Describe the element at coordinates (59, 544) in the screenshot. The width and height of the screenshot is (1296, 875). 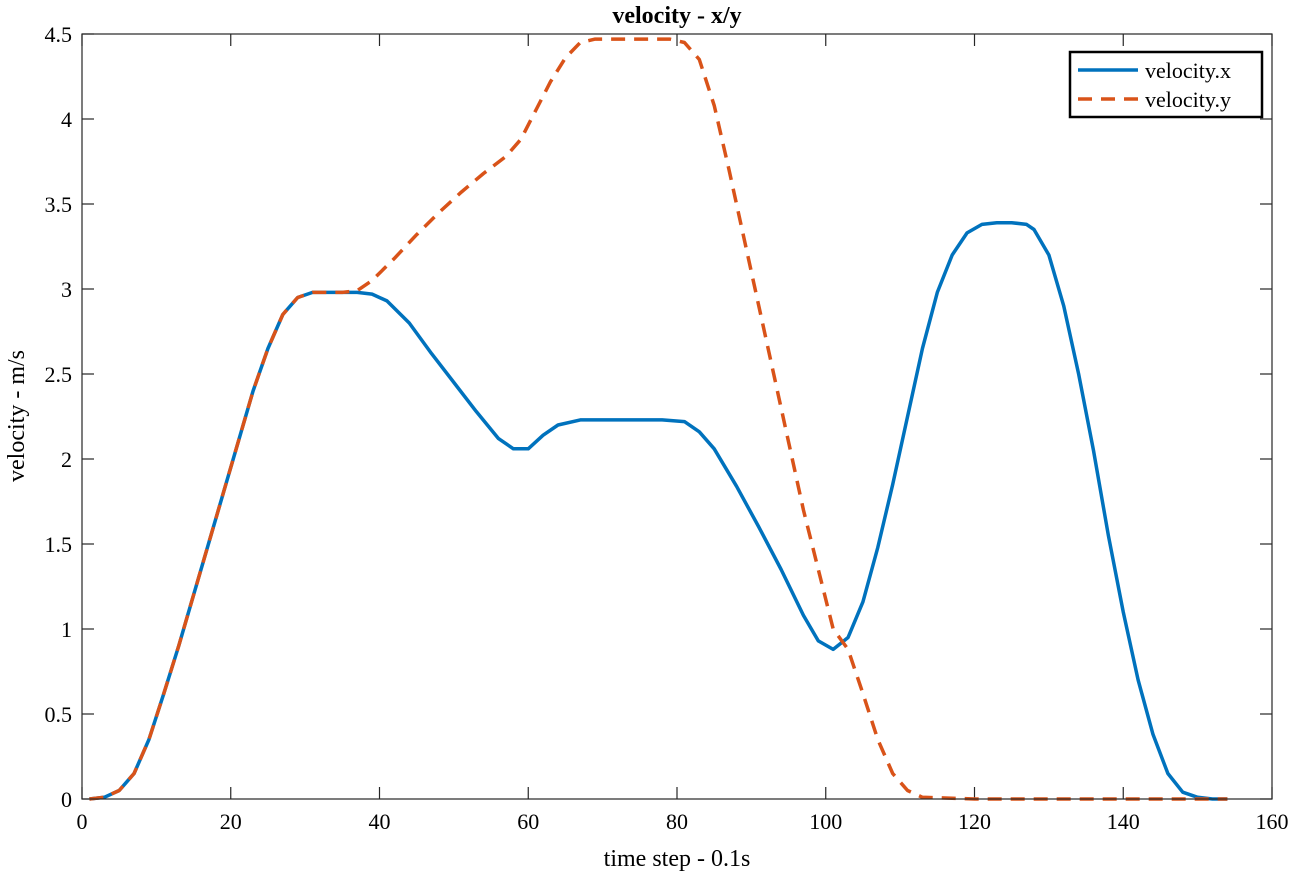
I see `y-tick-label: 1.5` at that location.